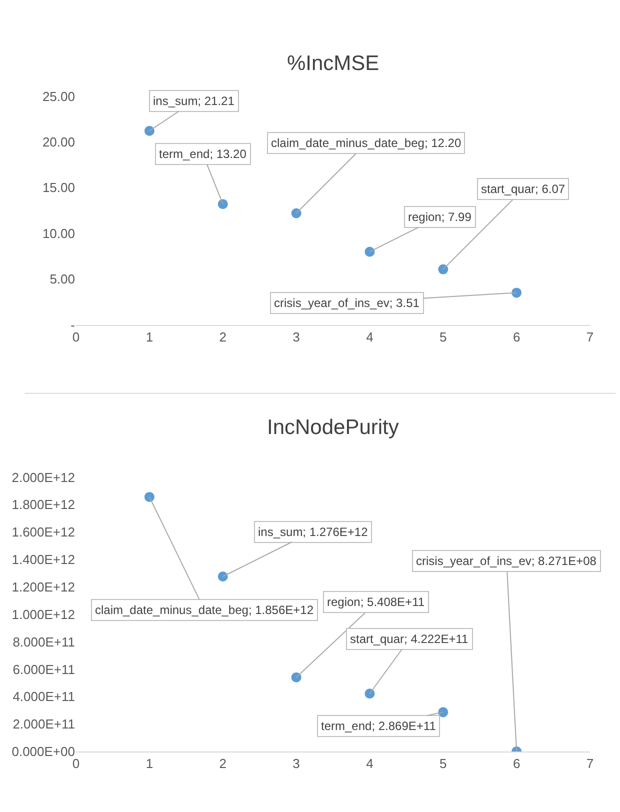 This screenshot has height=812, width=620. What do you see at coordinates (347, 303) in the screenshot?
I see `annotation: crisis_year_of_ins_ev; 3.51` at bounding box center [347, 303].